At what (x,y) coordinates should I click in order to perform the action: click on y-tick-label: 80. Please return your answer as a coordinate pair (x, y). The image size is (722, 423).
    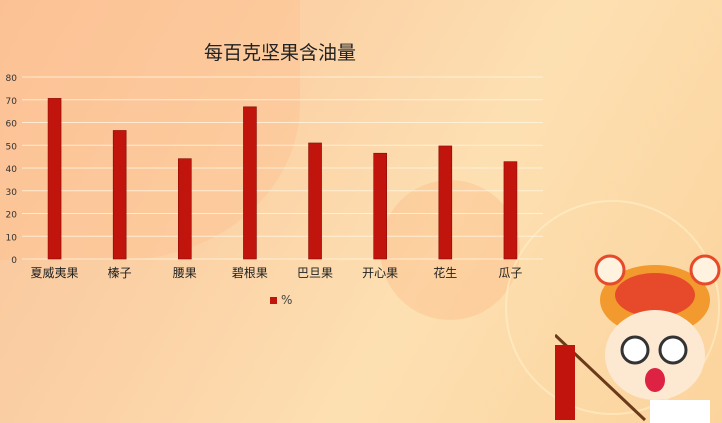
    Looking at the image, I should click on (12, 79).